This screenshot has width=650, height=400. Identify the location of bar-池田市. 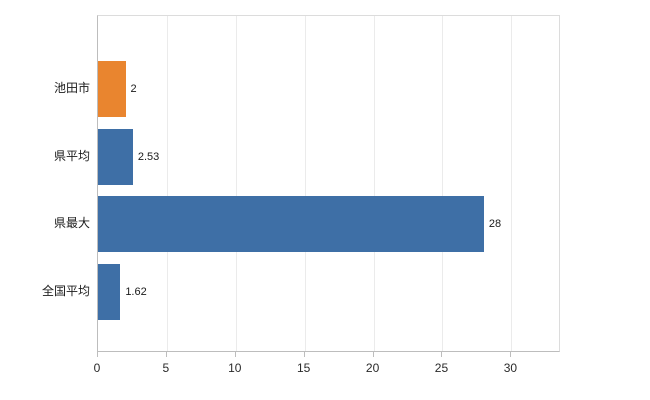
(112, 89).